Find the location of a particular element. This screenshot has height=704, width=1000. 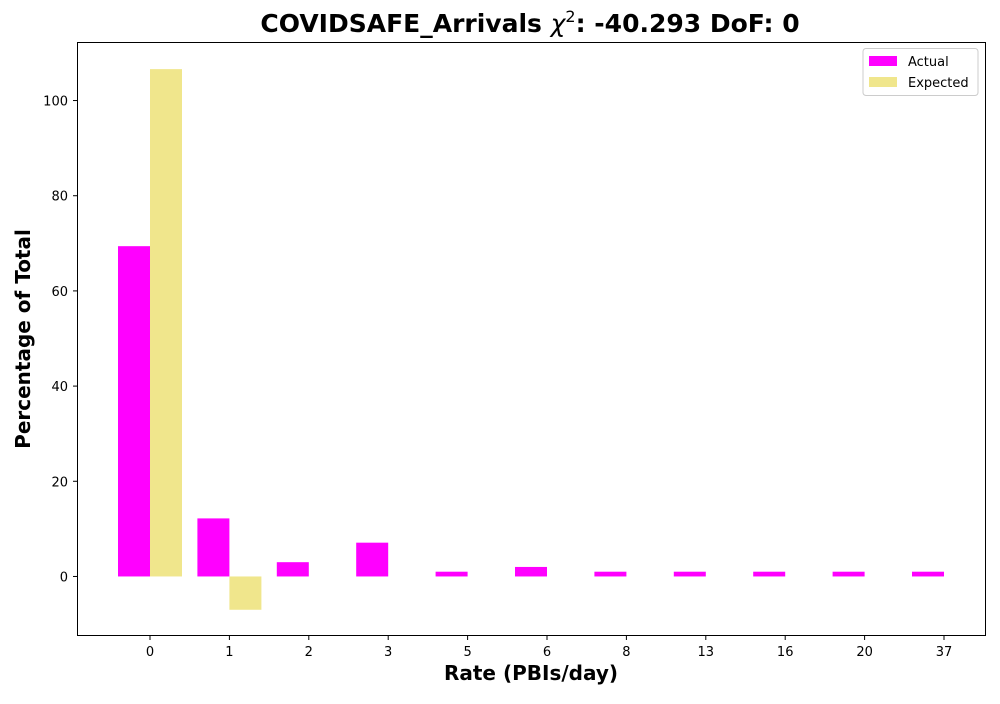

legend-label-actual: Actual is located at coordinates (928, 62).